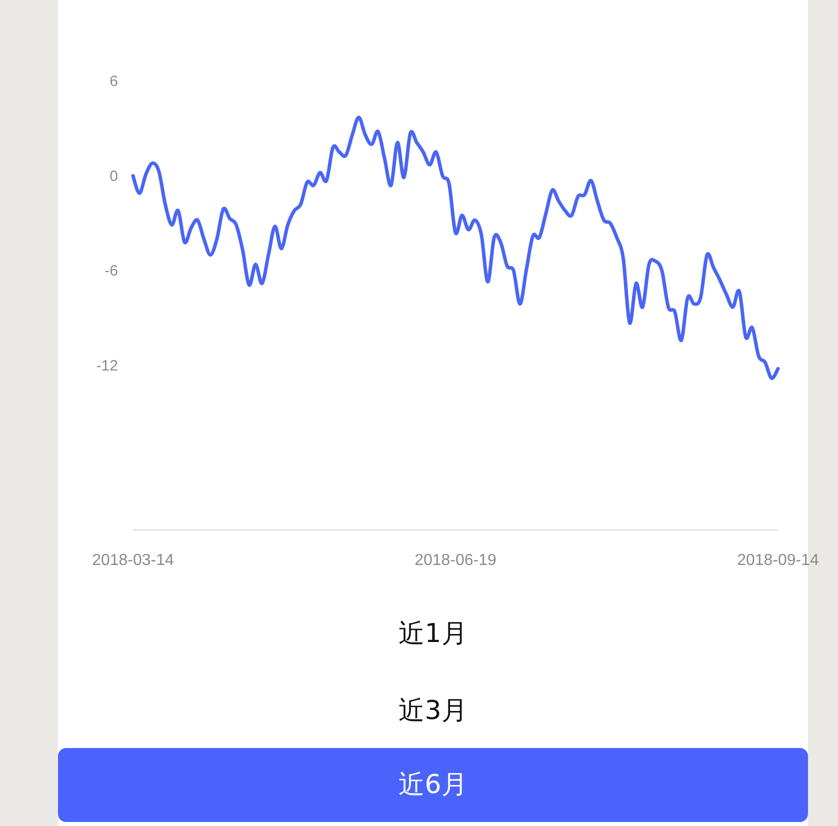 This screenshot has height=826, width=838. I want to click on text: 近1月, so click(433, 634).